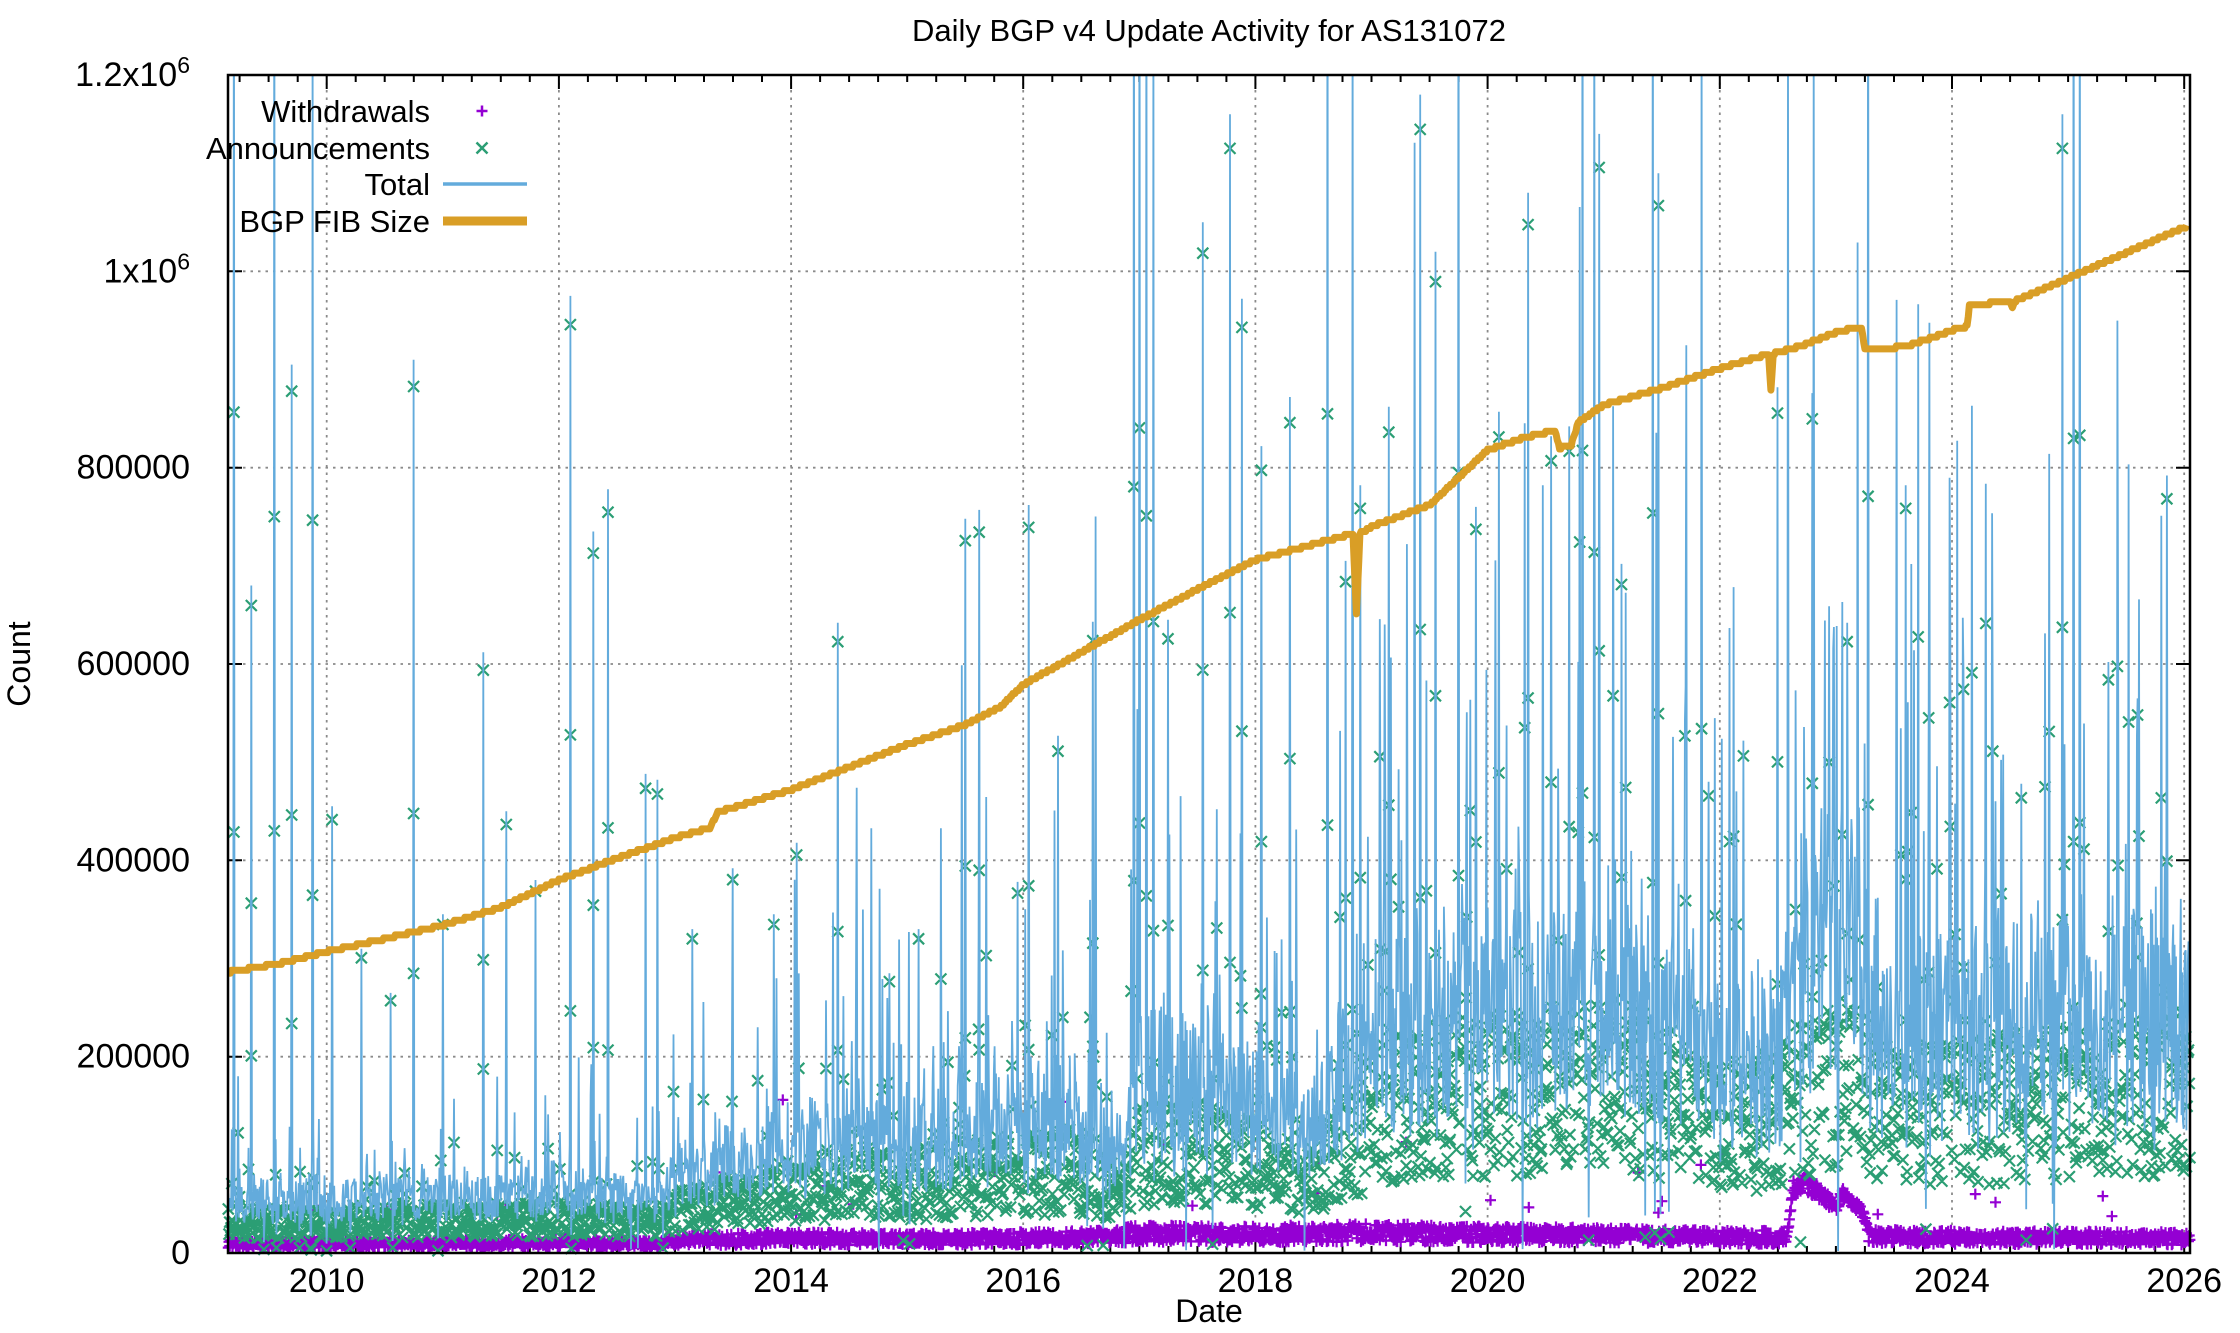 This screenshot has height=1333, width=2240. I want to click on y-tick-label: 1x10⁶, so click(146, 269).